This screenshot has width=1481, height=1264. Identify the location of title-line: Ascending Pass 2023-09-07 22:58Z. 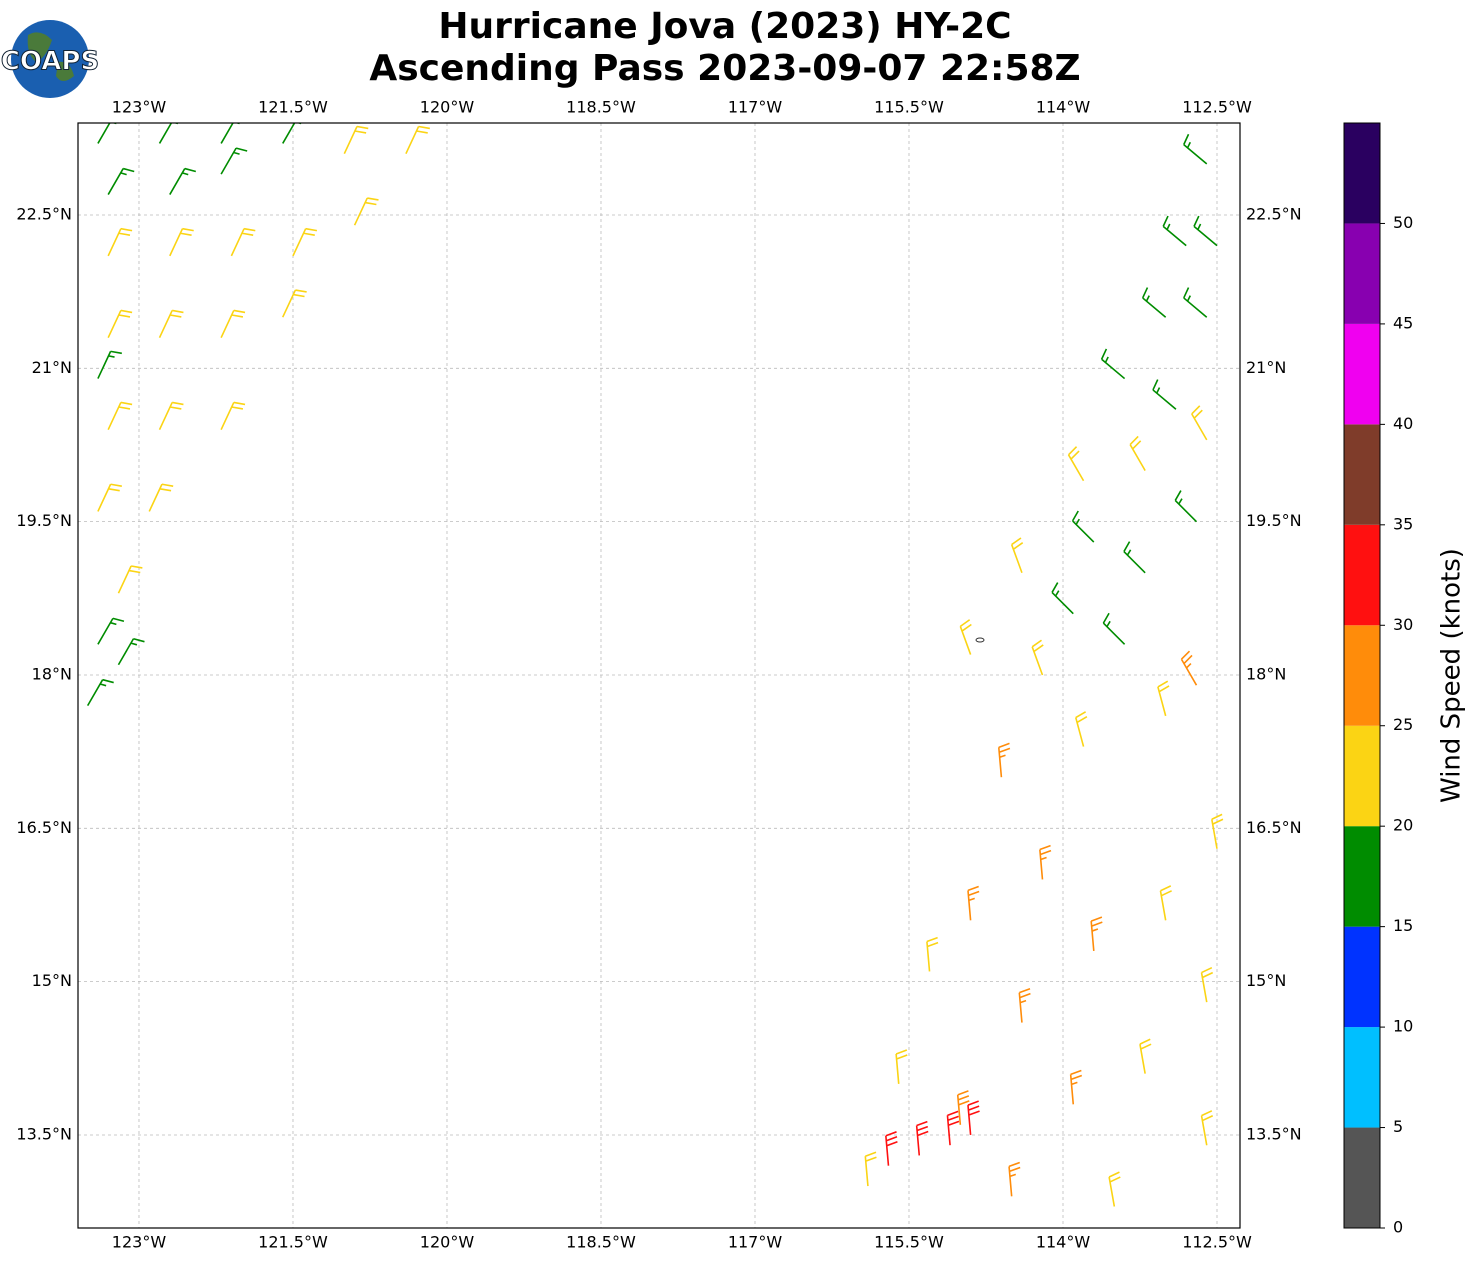
(724, 68).